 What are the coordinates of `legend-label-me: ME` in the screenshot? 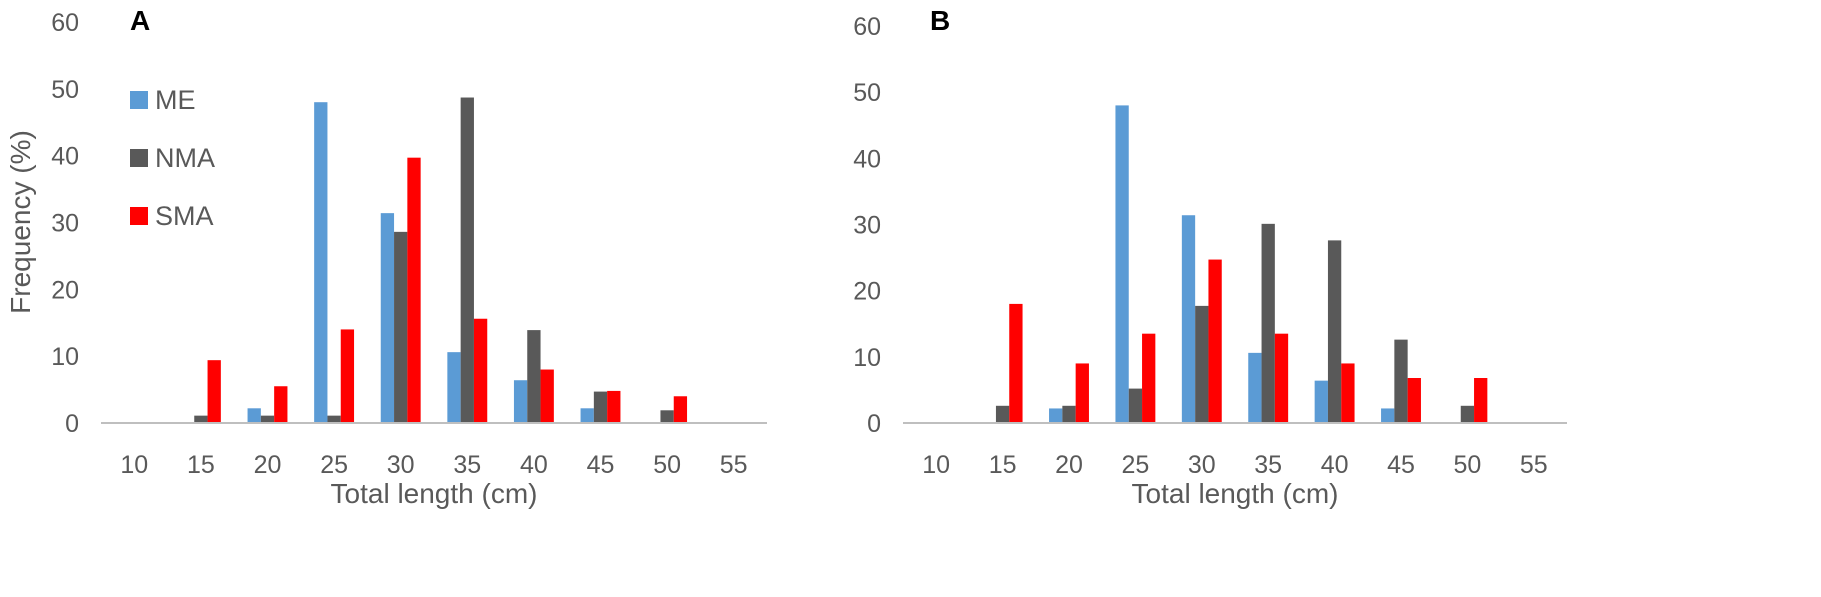 It's located at (175, 100).